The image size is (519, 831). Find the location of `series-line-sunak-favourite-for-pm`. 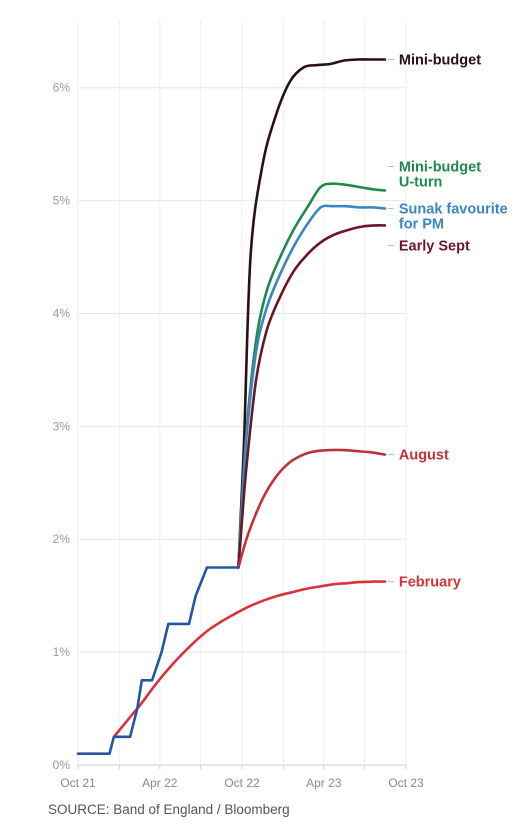

series-line-sunak-favourite-for-pm is located at coordinates (312, 386).